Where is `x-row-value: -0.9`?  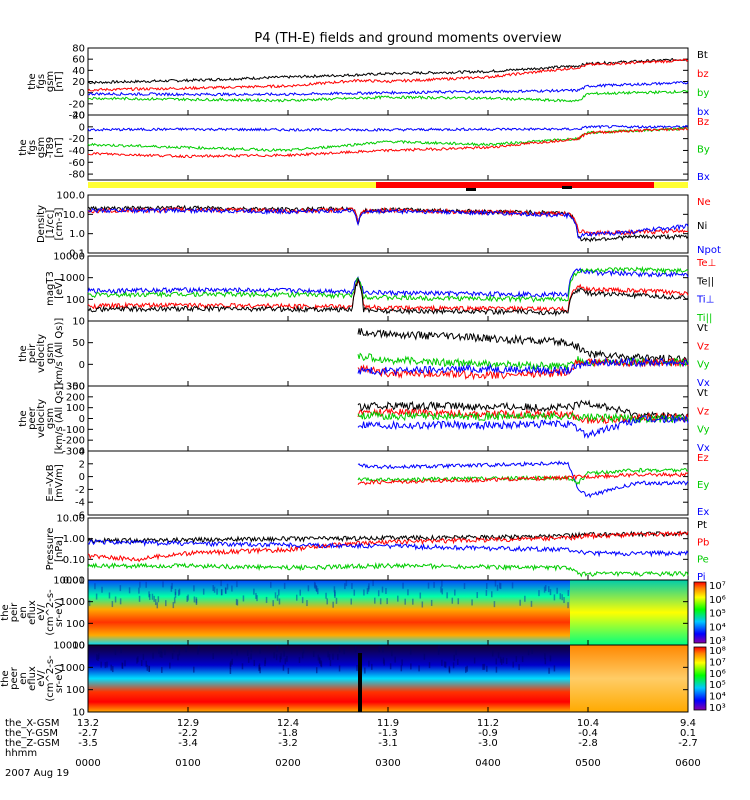
x-row-value: -0.9 is located at coordinates (488, 733).